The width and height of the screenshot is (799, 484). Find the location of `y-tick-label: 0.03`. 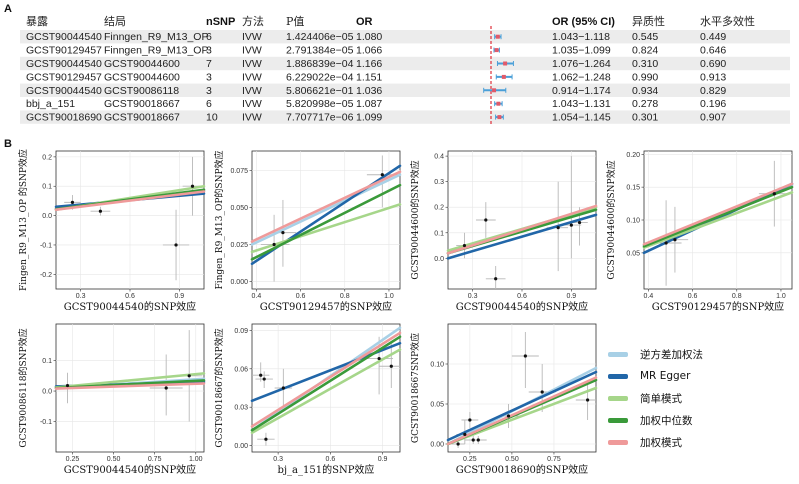

y-tick-label: 0.03 is located at coordinates (241, 408).